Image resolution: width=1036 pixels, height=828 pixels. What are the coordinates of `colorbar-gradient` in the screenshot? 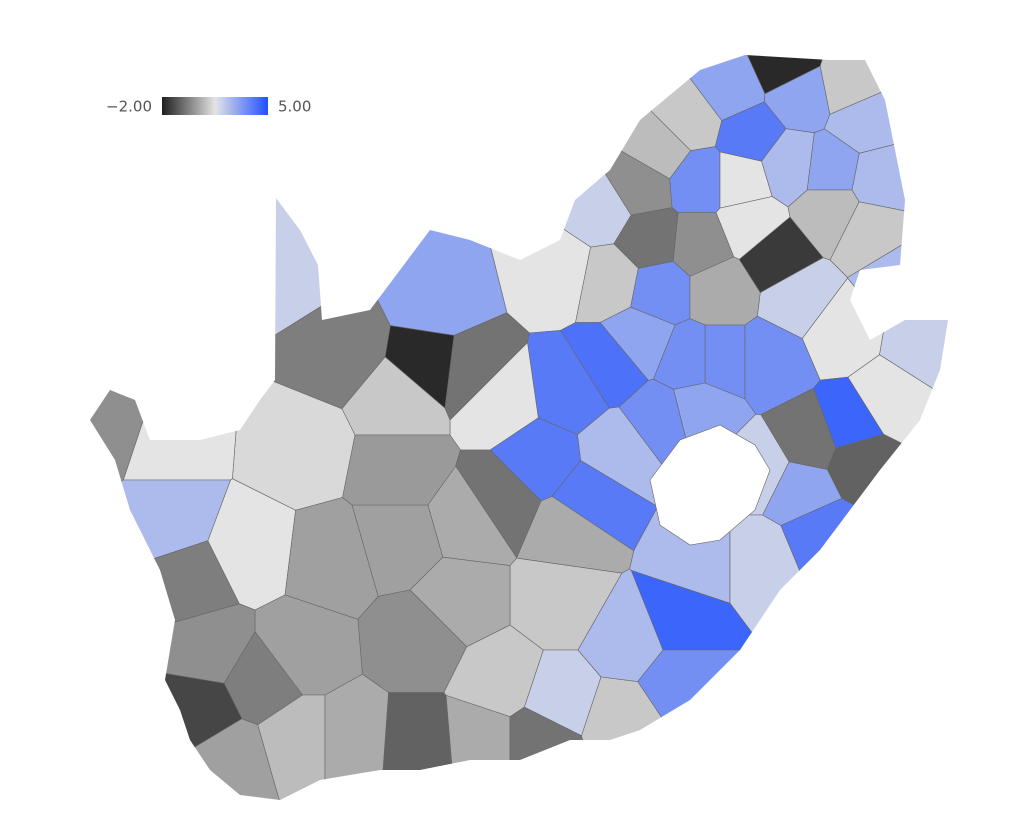 It's located at (215, 106).